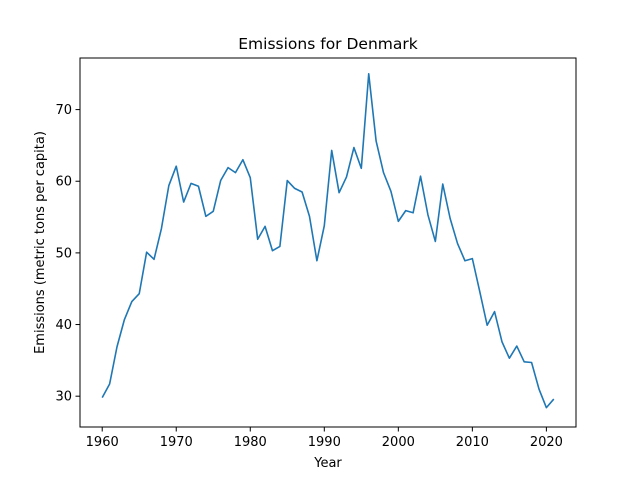  What do you see at coordinates (327, 44) in the screenshot?
I see `chart-title: Emissions for Denmark` at bounding box center [327, 44].